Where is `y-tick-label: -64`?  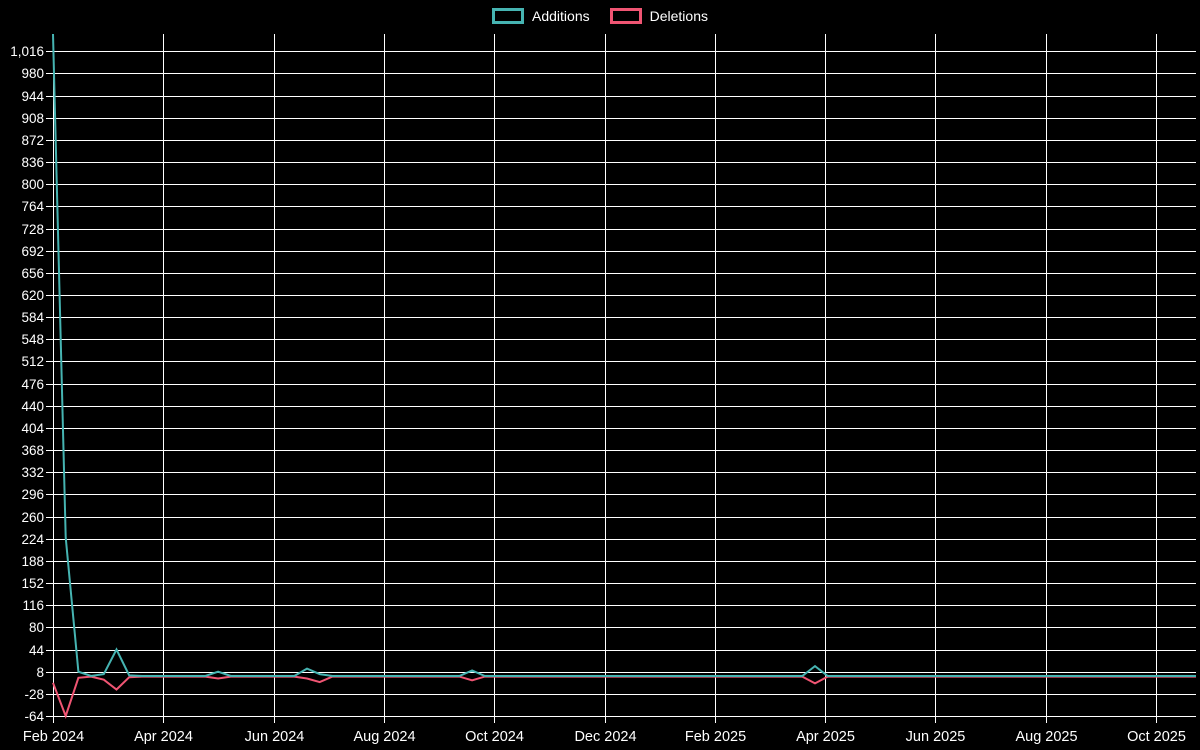 y-tick-label: -64 is located at coordinates (34, 716).